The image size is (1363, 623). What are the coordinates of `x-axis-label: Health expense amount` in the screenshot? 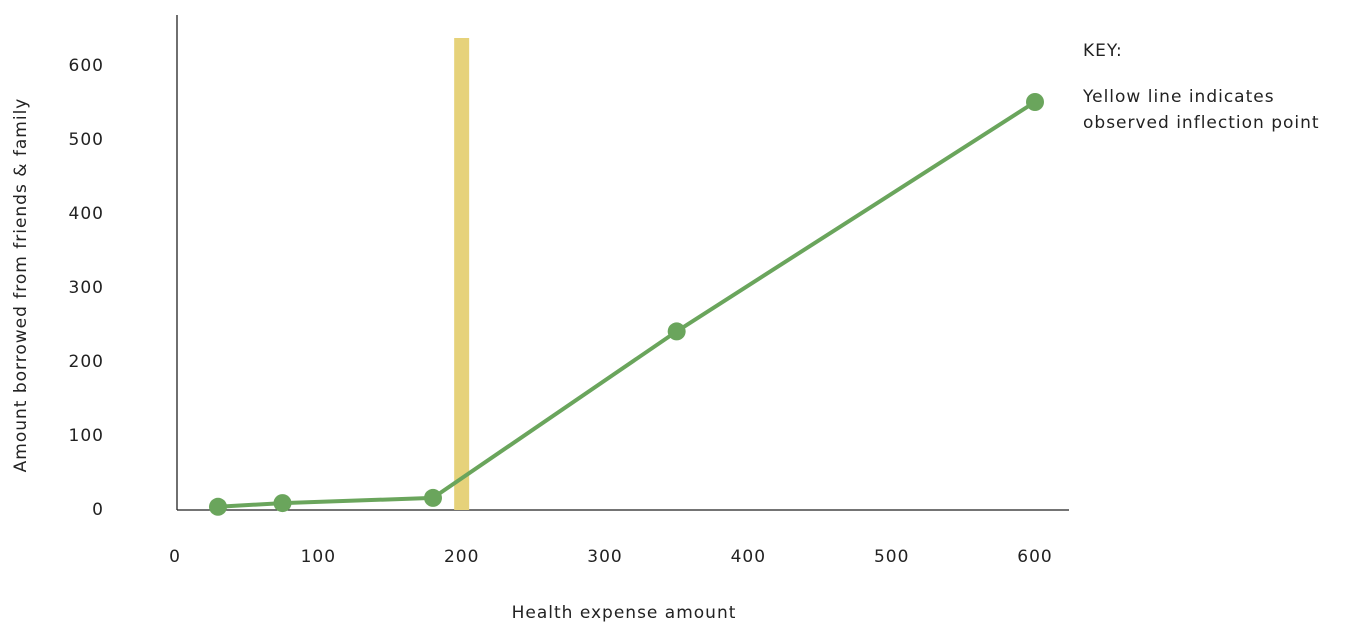 It's located at (624, 613).